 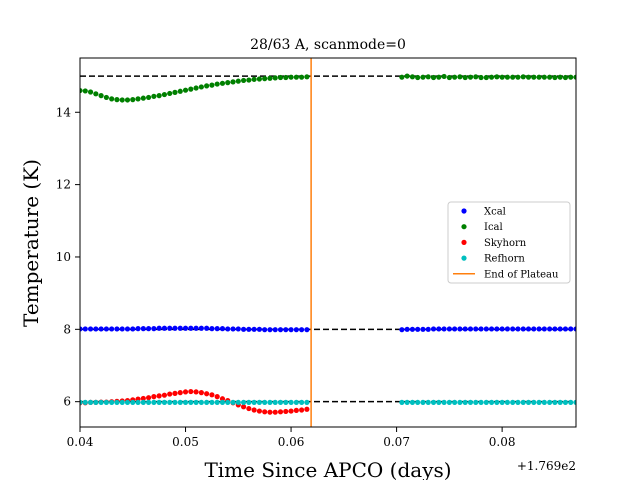 What do you see at coordinates (328, 402) in the screenshot?
I see `series-refhorn` at bounding box center [328, 402].